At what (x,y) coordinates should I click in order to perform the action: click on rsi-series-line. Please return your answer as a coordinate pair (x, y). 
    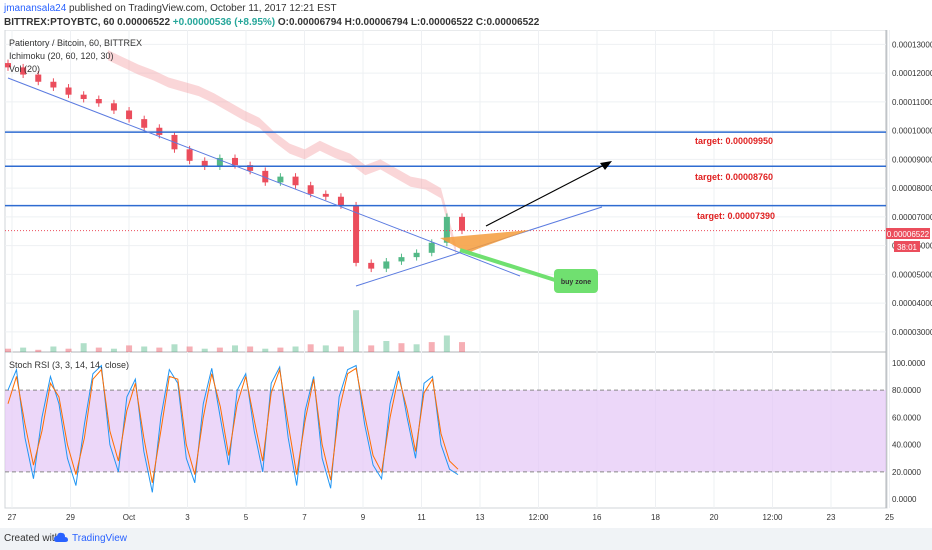
    Looking at the image, I should click on (233, 425).